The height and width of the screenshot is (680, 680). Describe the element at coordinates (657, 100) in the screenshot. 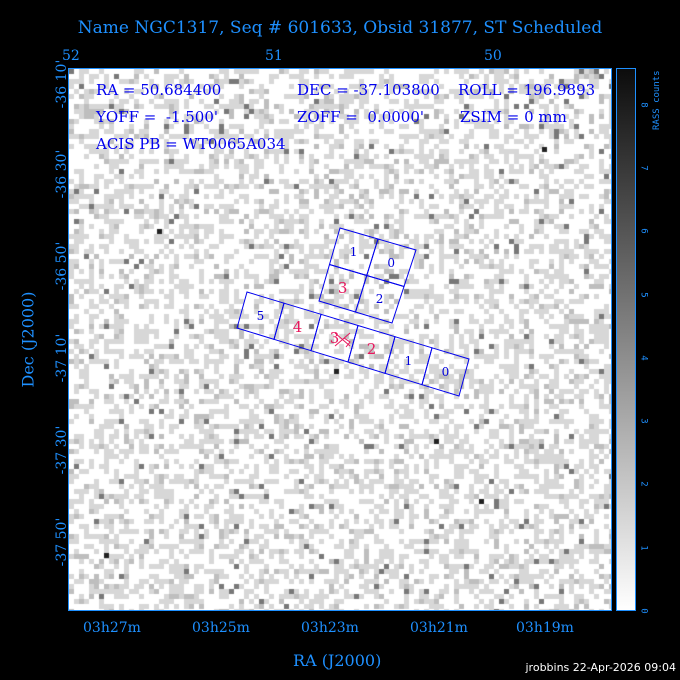

I see `colorbar-label: RASS counts` at that location.